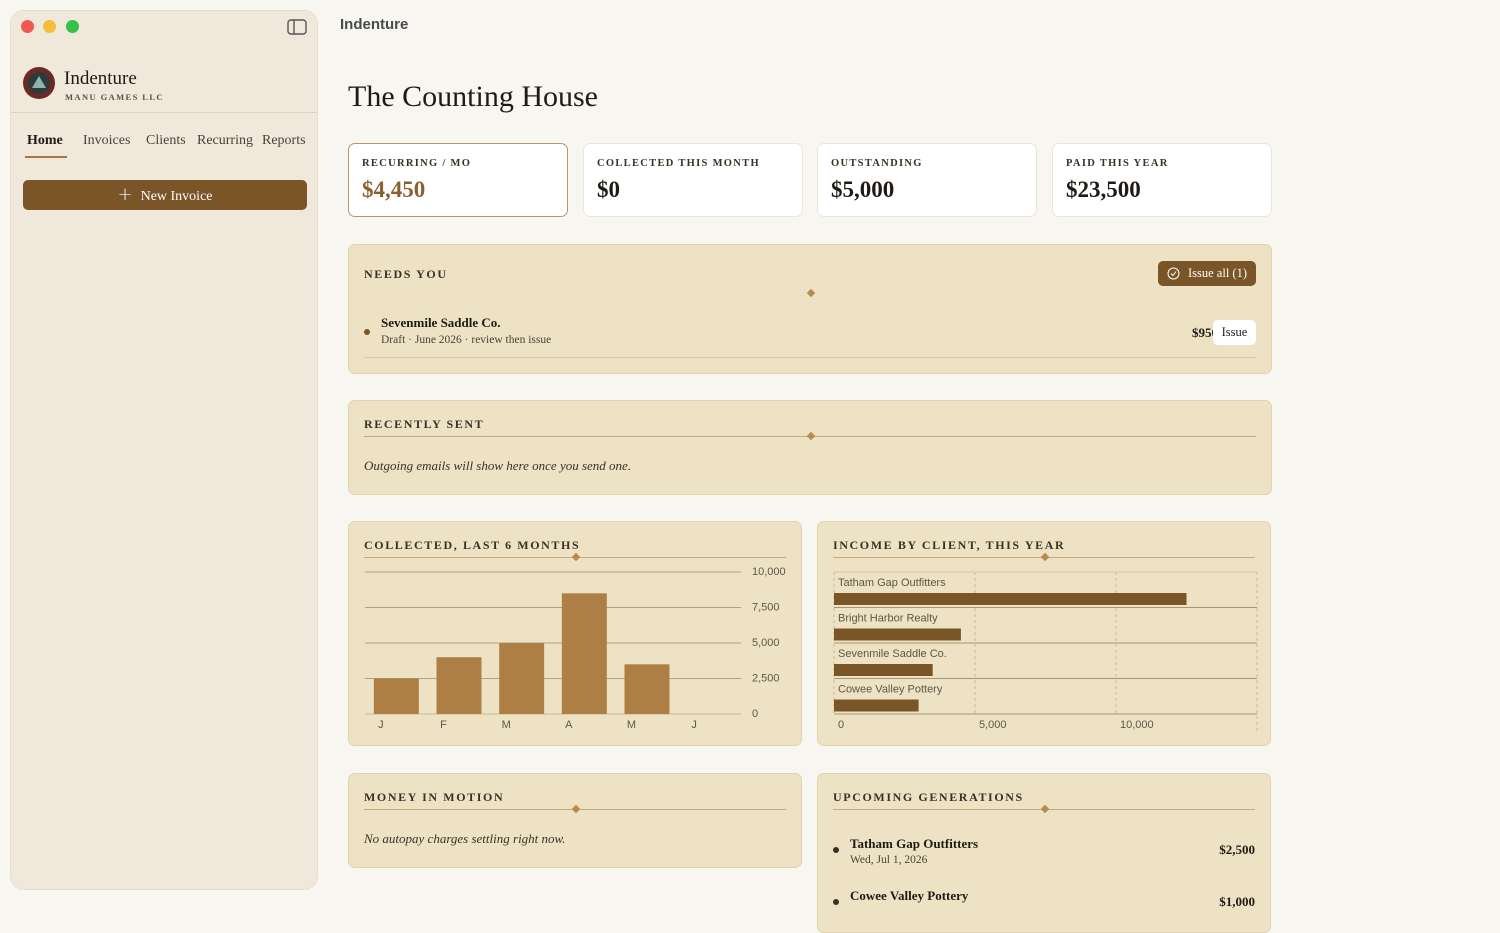 This screenshot has width=1500, height=933. I want to click on new-invoice-button: + New Invoice, so click(165, 195).